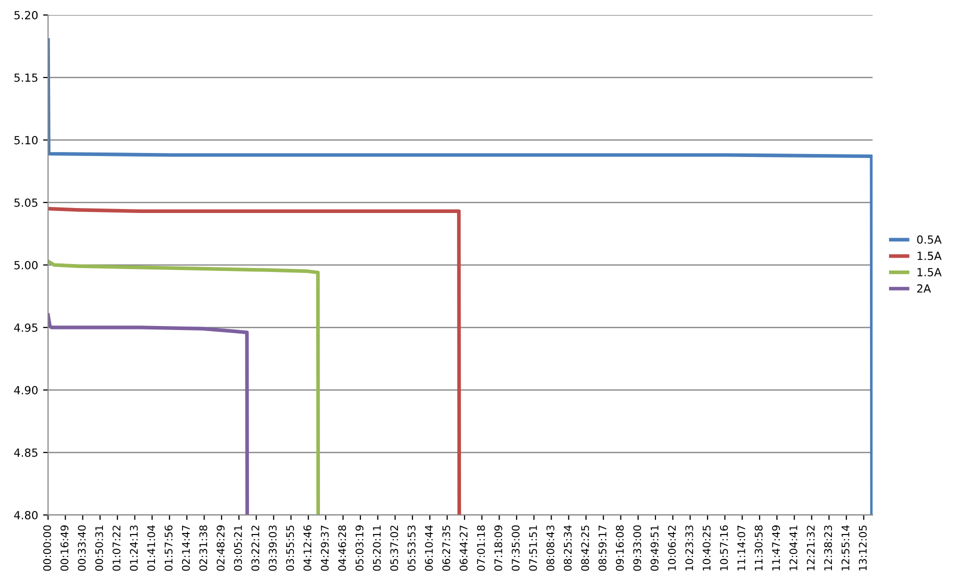 The width and height of the screenshot is (961, 577). What do you see at coordinates (672, 548) in the screenshot?
I see `x-tick-label: 10:06:42` at bounding box center [672, 548].